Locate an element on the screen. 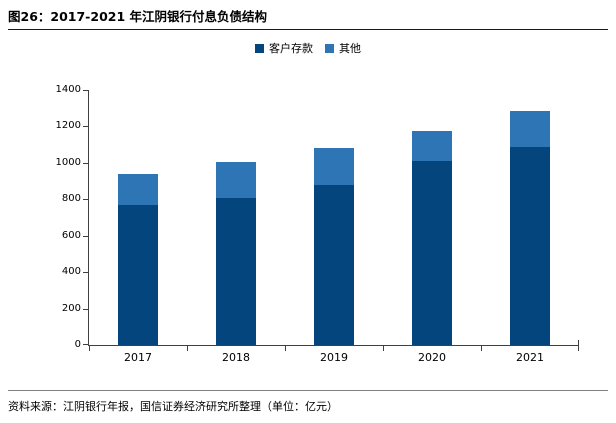 This screenshot has height=423, width=616. y-axis-label: 400 is located at coordinates (71, 272).